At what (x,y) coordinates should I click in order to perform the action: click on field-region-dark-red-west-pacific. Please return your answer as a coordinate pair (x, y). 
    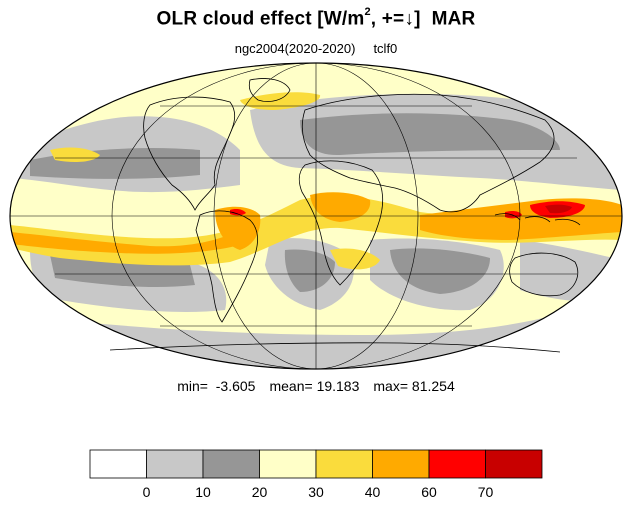
    Looking at the image, I should click on (558, 209).